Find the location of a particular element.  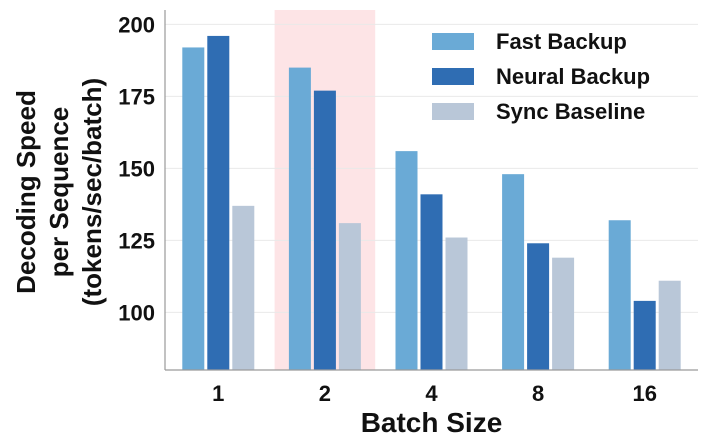

legend-label: Neural Backup is located at coordinates (573, 76).